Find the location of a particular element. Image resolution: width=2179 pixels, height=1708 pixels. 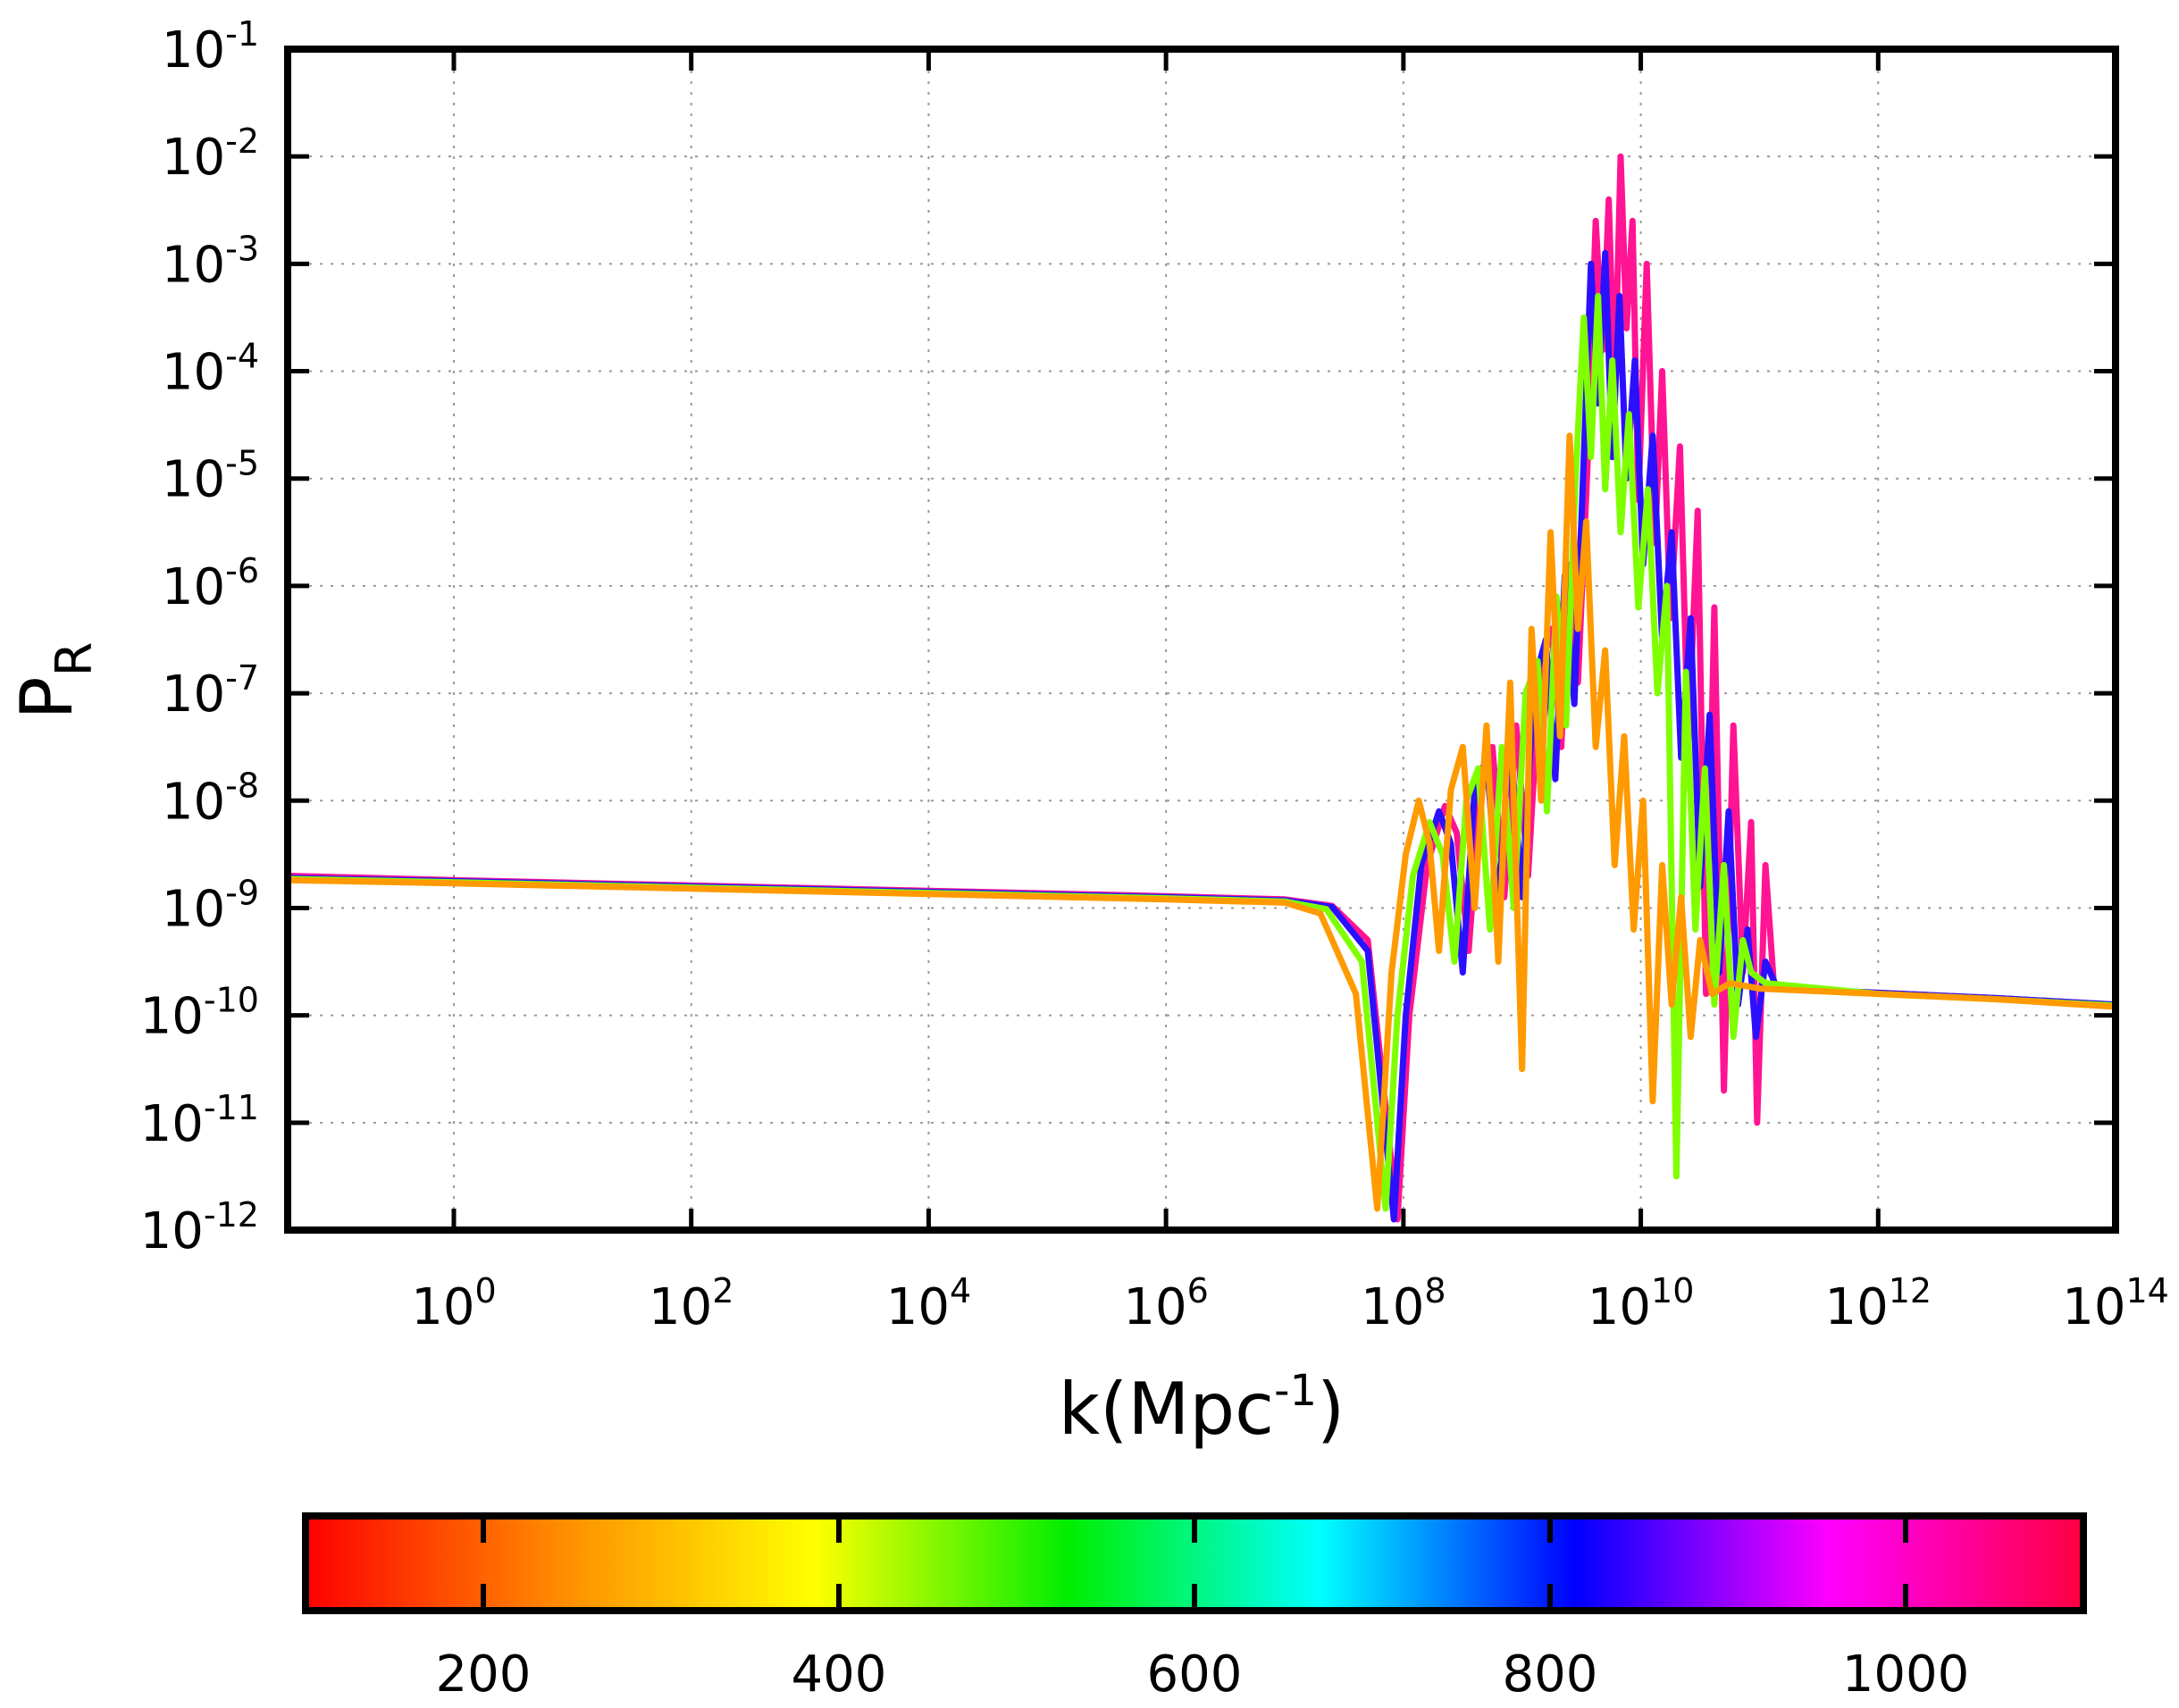

y-axis-title: PR is located at coordinates (54, 680).